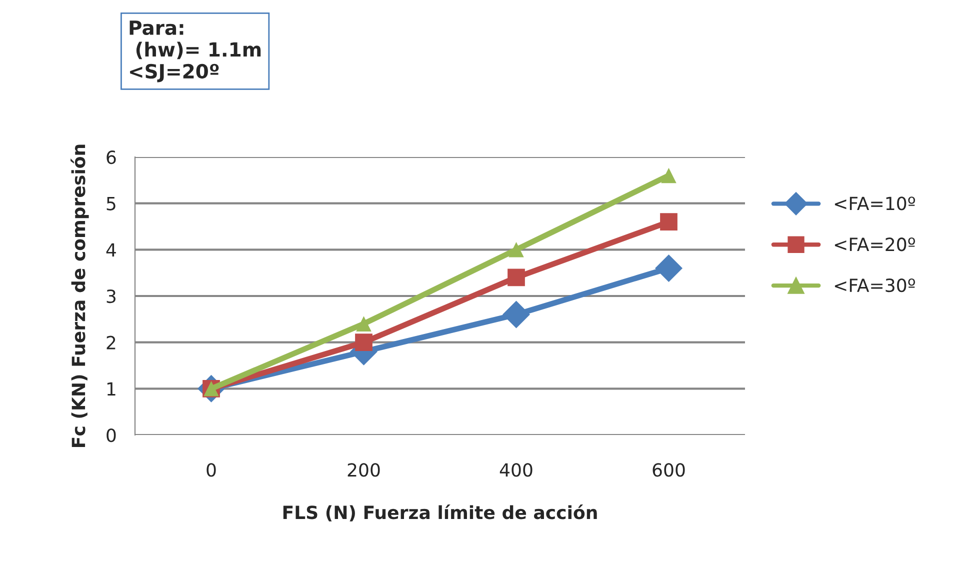  Describe the element at coordinates (211, 470) in the screenshot. I see `x-tick-label: 0` at that location.